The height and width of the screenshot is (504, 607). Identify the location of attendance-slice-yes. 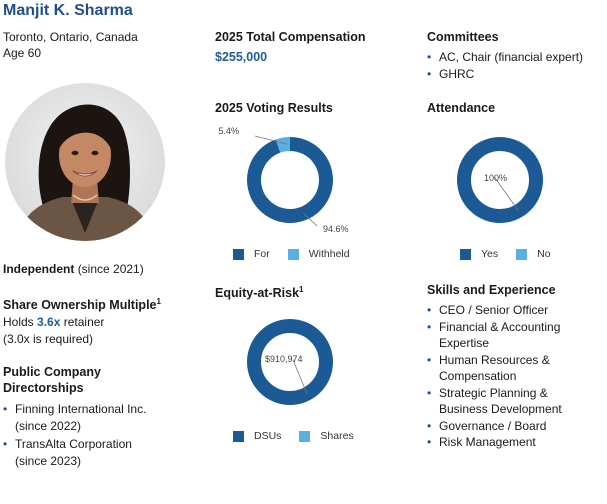
(500, 180).